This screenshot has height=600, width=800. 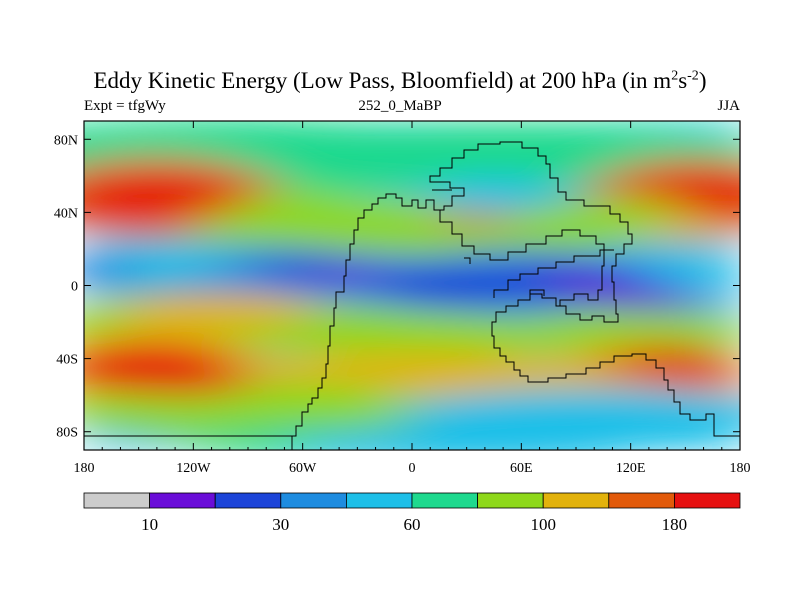 What do you see at coordinates (521, 468) in the screenshot?
I see `x-tick-label: 60E` at bounding box center [521, 468].